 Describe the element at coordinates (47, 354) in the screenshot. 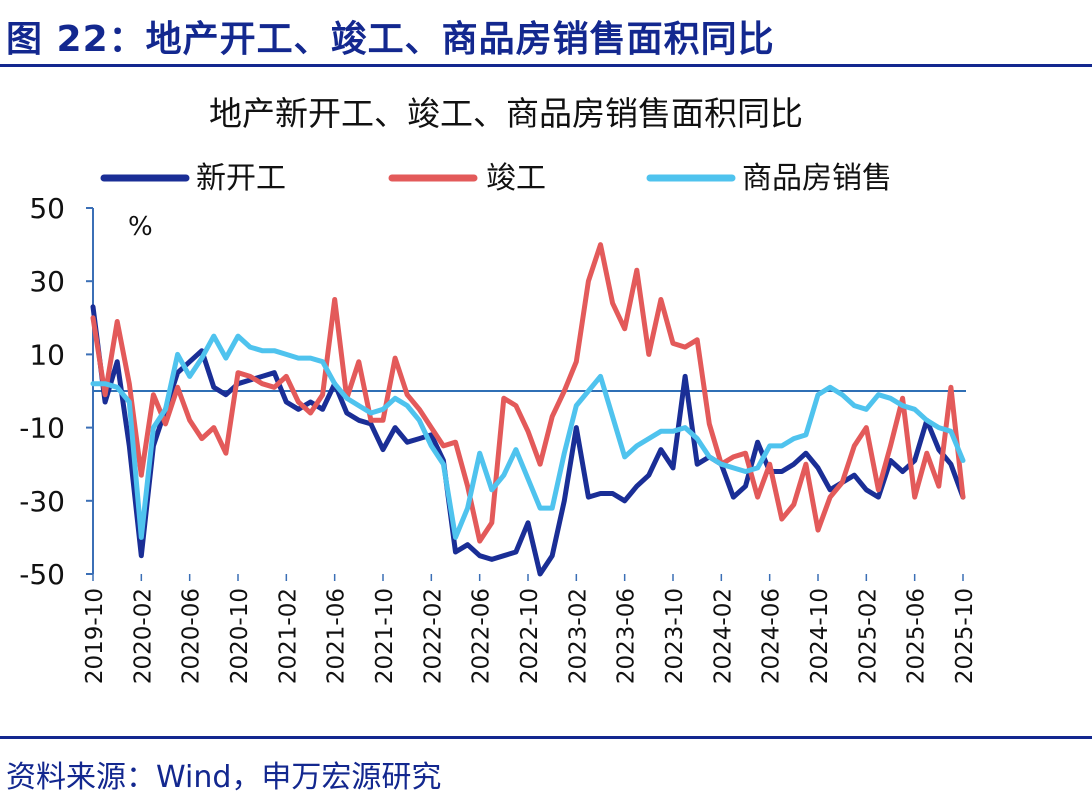

I see `y-tick-label: 10` at that location.